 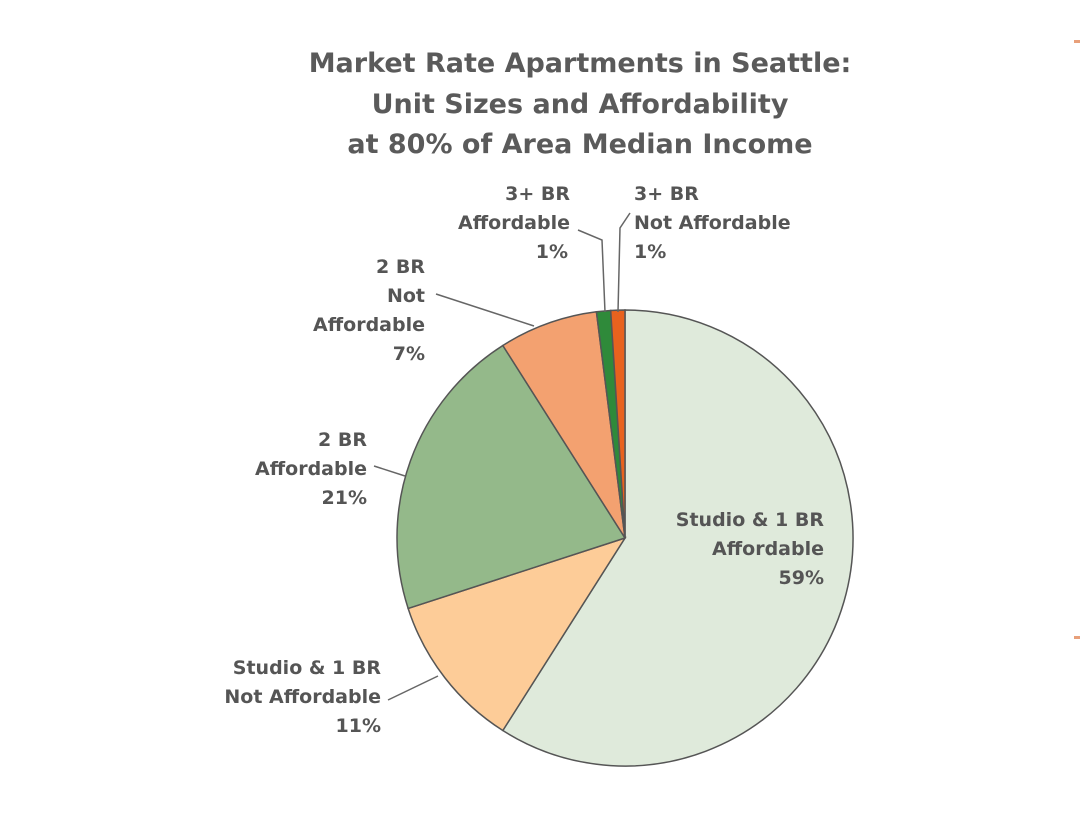 I want to click on slice-label: Studio & 1 BR Affordable 59%, so click(x=750, y=549).